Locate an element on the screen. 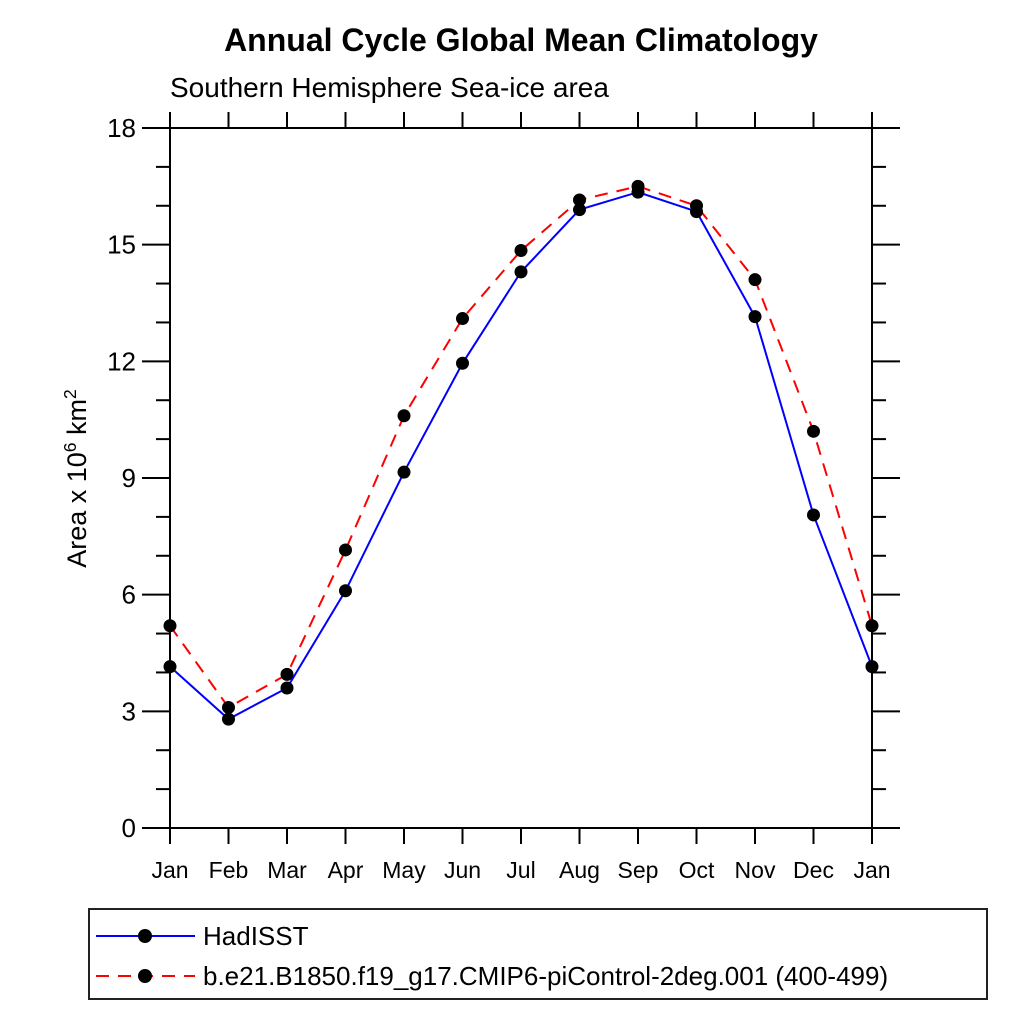 The image size is (1024, 1024). chart-title: Annual Cycle Global Mean Climatology is located at coordinates (521, 40).